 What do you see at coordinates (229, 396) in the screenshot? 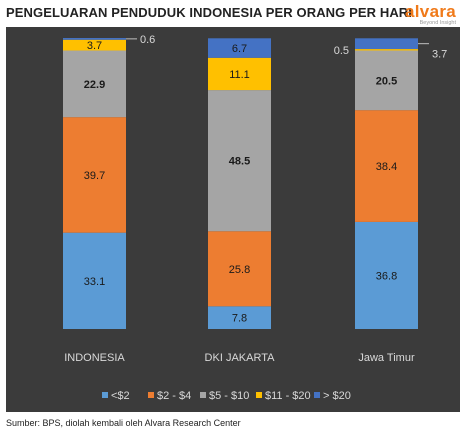
I see `legend-label-5-10: $5 - $10` at bounding box center [229, 396].